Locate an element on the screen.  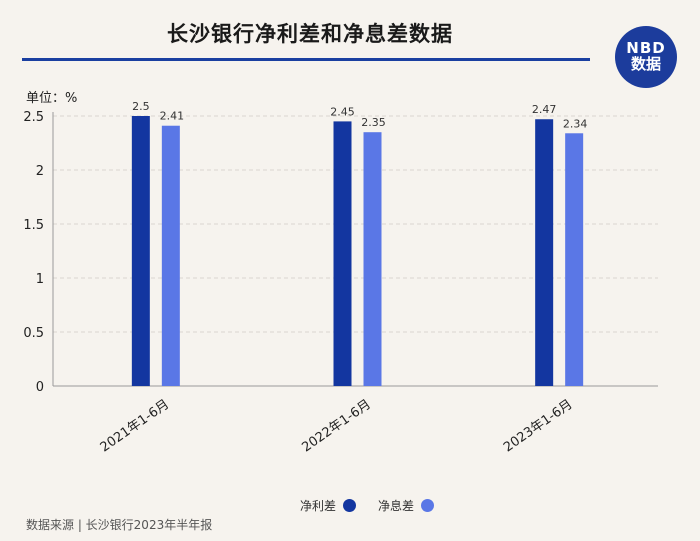
y-tick-label: 2 is located at coordinates (40, 171).